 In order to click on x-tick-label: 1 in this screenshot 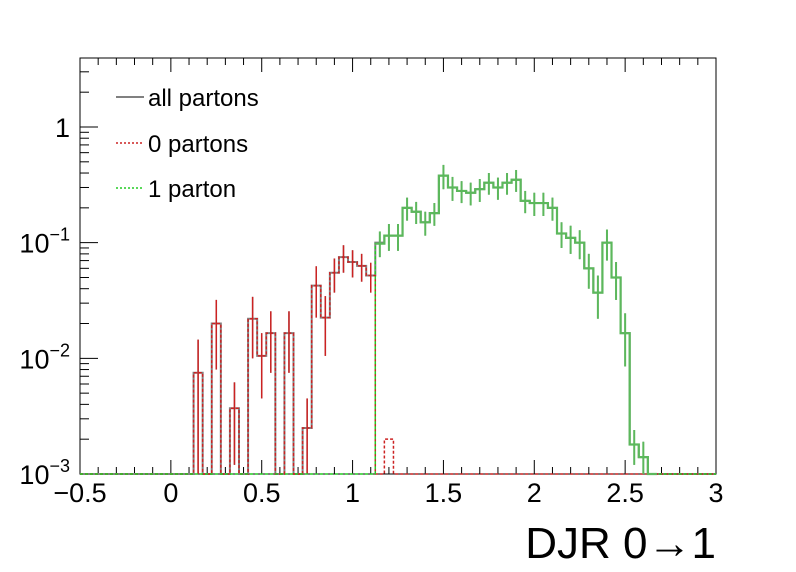, I will do `click(352, 493)`.